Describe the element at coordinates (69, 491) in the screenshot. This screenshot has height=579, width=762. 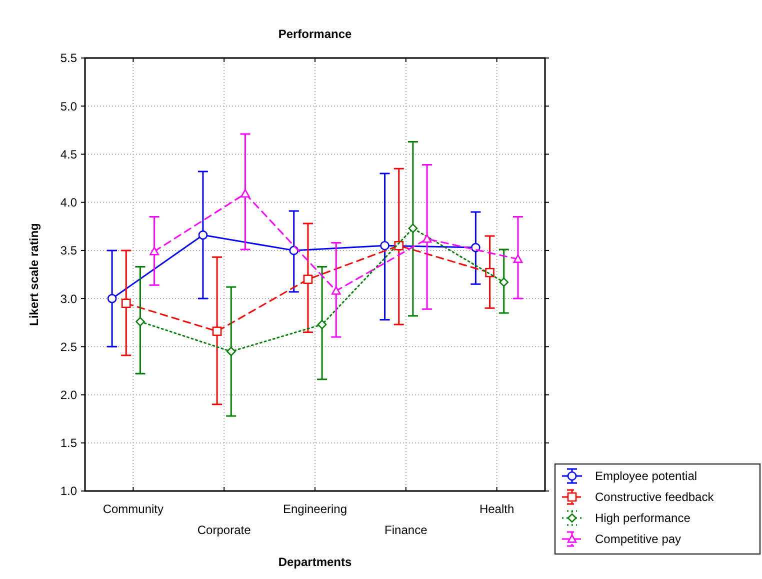
I see `y-tick-label: 1.0` at that location.